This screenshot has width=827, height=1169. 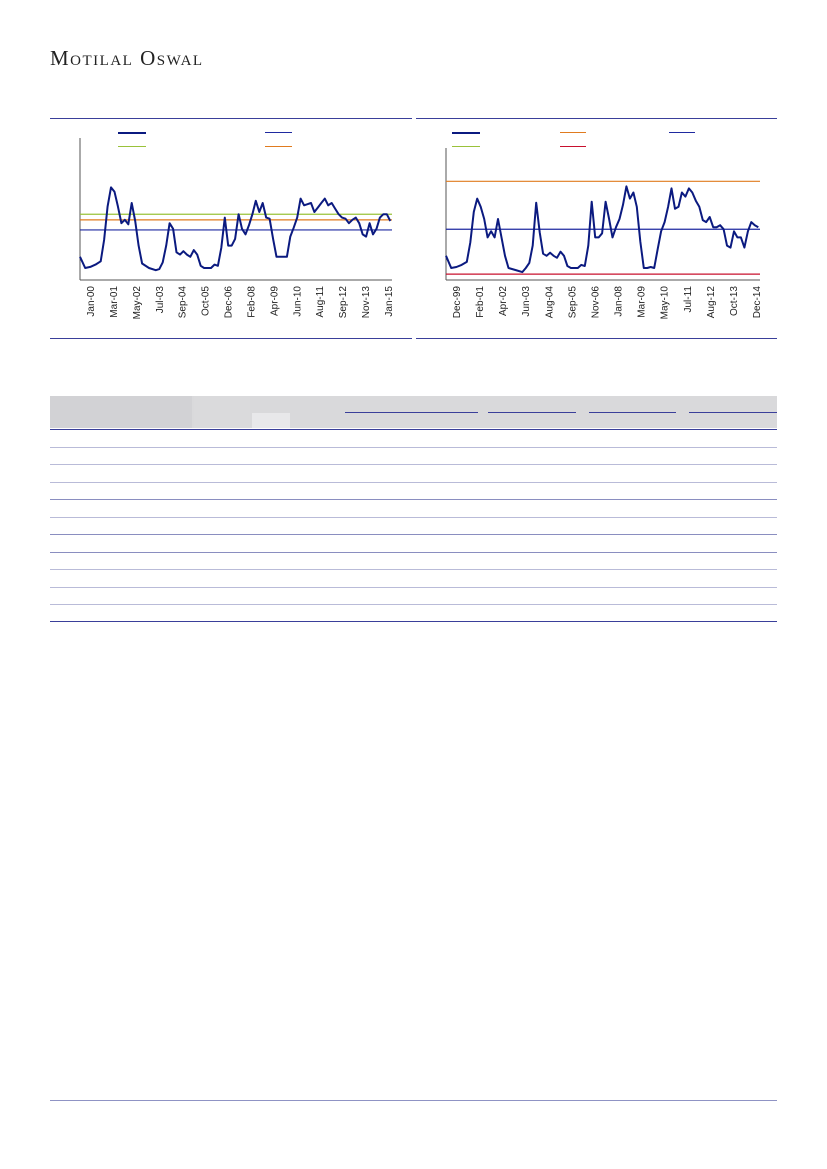 I want to click on chart2-x-tick-label: May-10, so click(x=665, y=303).